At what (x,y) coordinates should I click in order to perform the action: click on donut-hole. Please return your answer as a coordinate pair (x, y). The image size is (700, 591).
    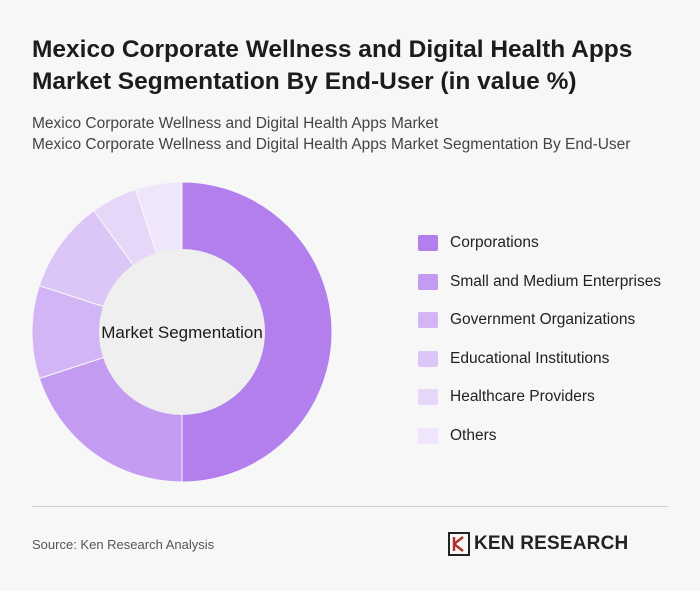
    Looking at the image, I should click on (182, 332).